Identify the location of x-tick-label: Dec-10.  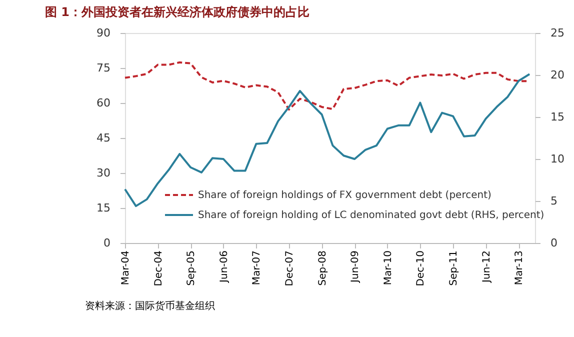
(421, 268).